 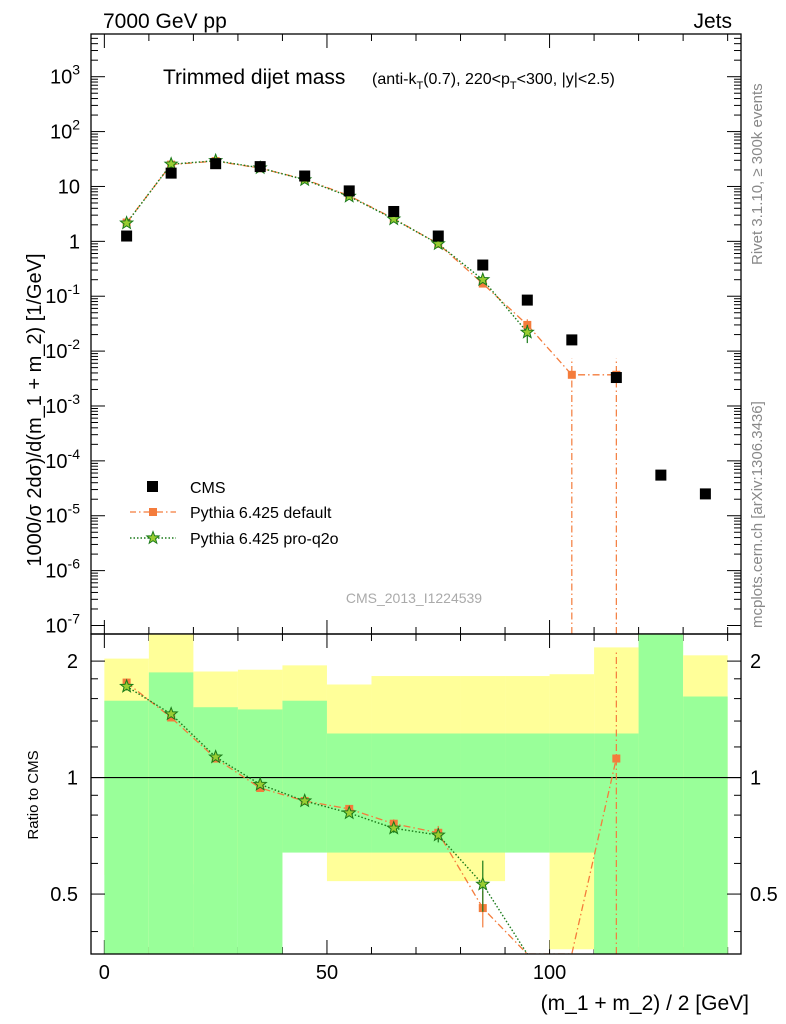 I want to click on y-tick-label: 10⁻⁴, so click(x=62, y=459).